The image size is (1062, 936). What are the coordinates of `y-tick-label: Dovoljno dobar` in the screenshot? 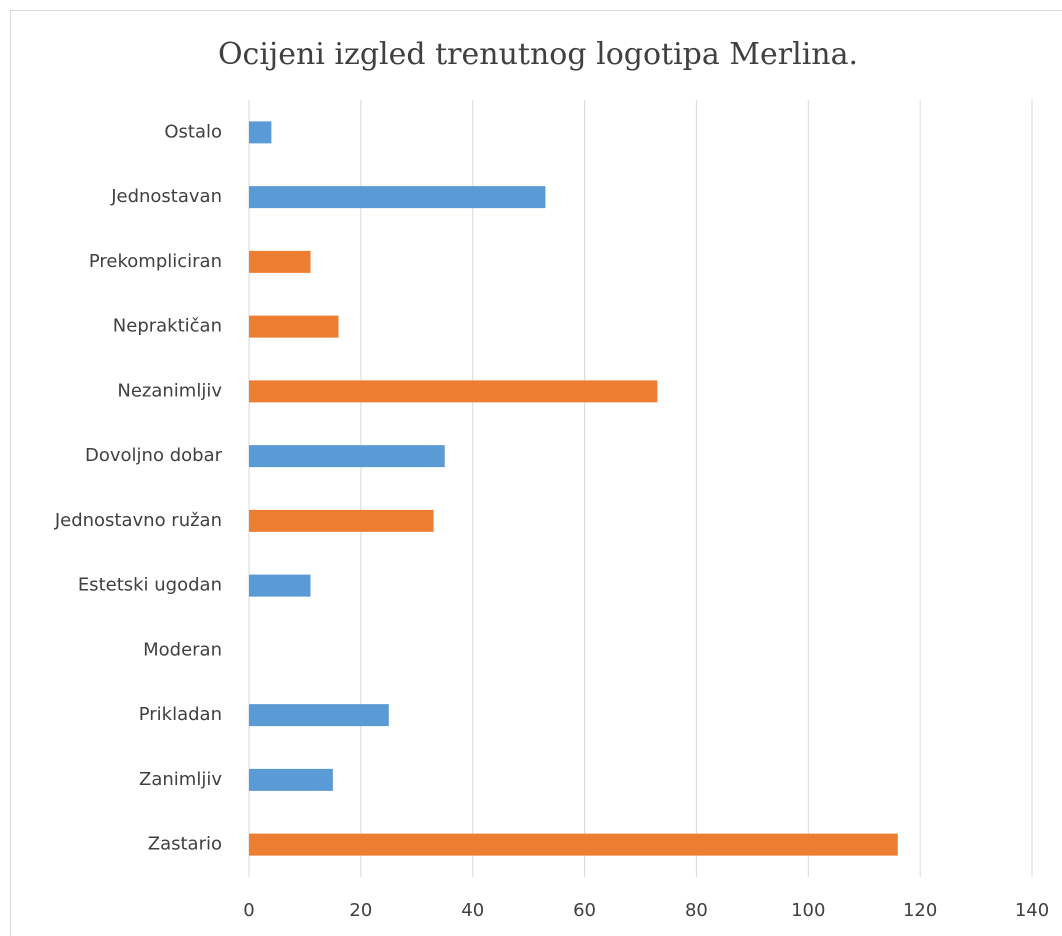 It's located at (154, 455).